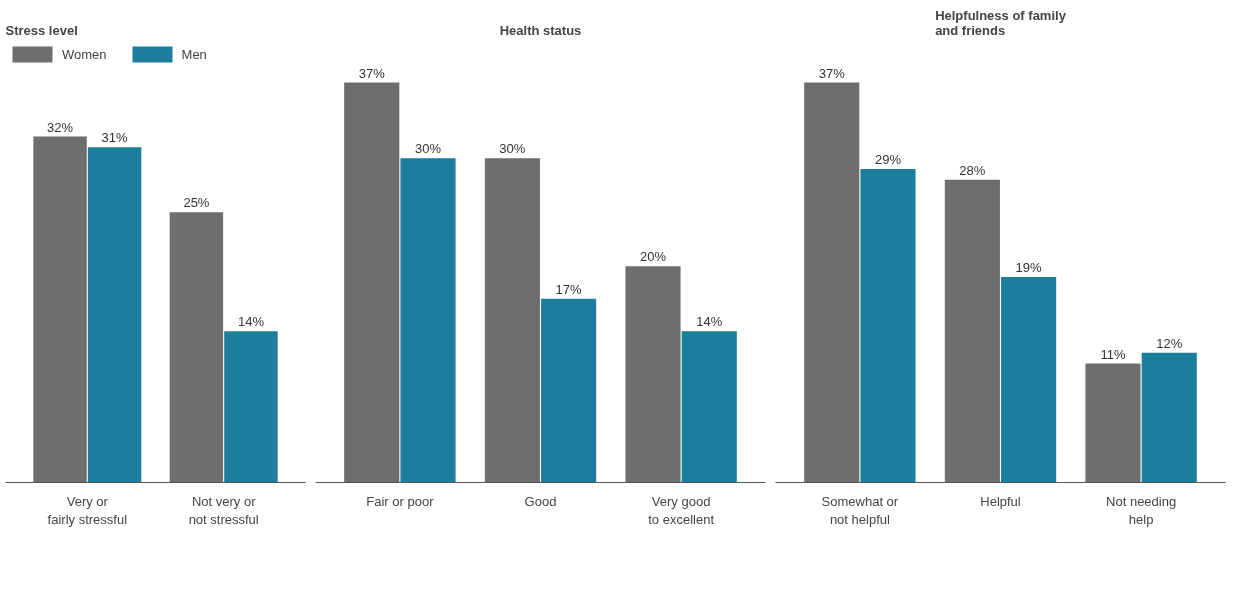 The height and width of the screenshot is (590, 1246). Describe the element at coordinates (196, 203) in the screenshot. I see `data-label: 25%` at that location.